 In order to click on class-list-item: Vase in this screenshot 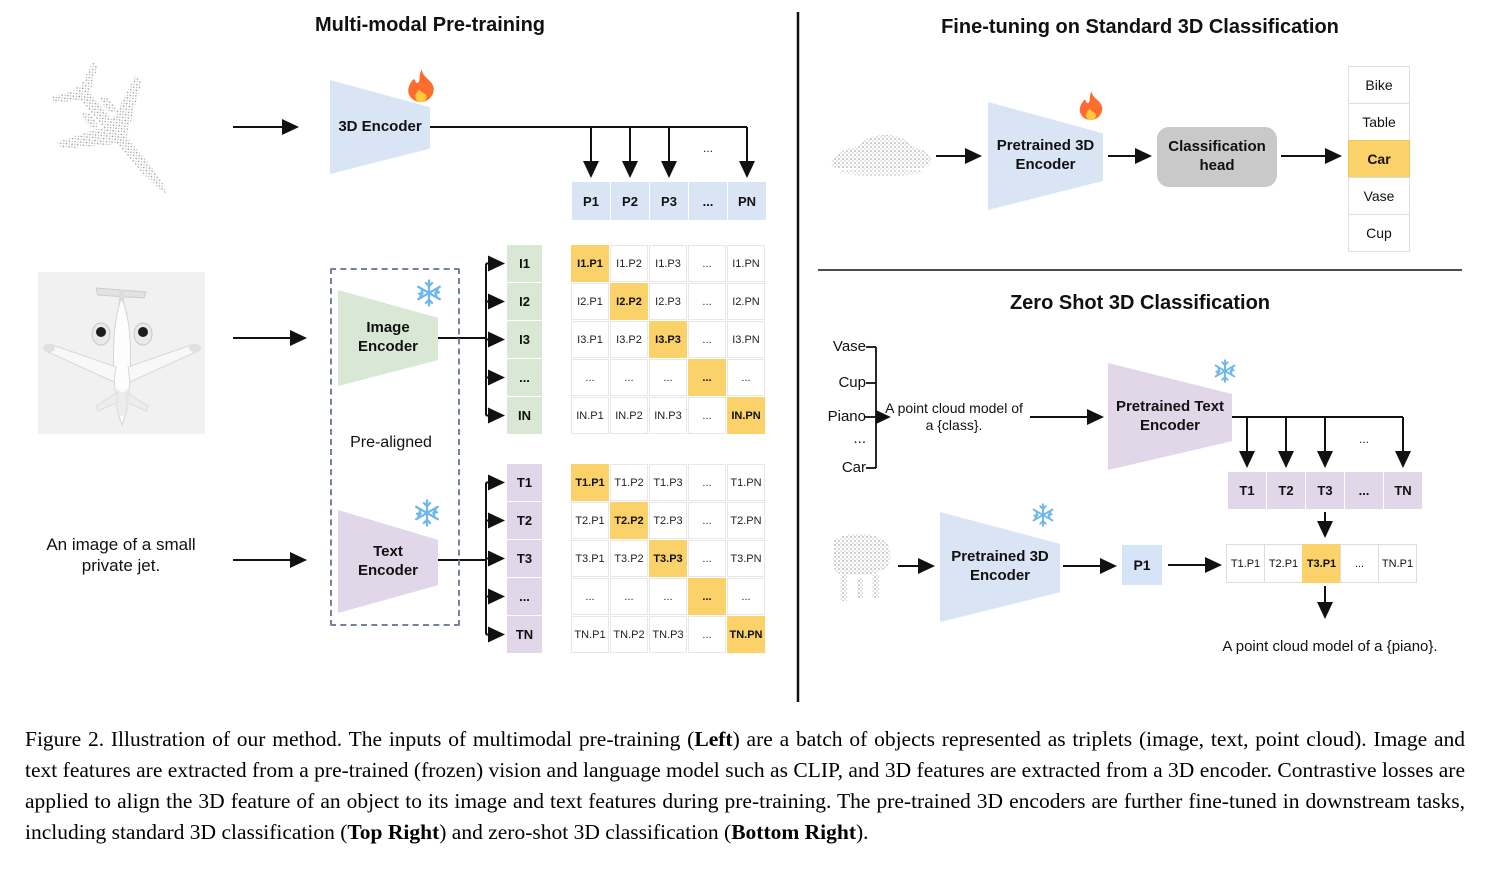, I will do `click(1379, 196)`.